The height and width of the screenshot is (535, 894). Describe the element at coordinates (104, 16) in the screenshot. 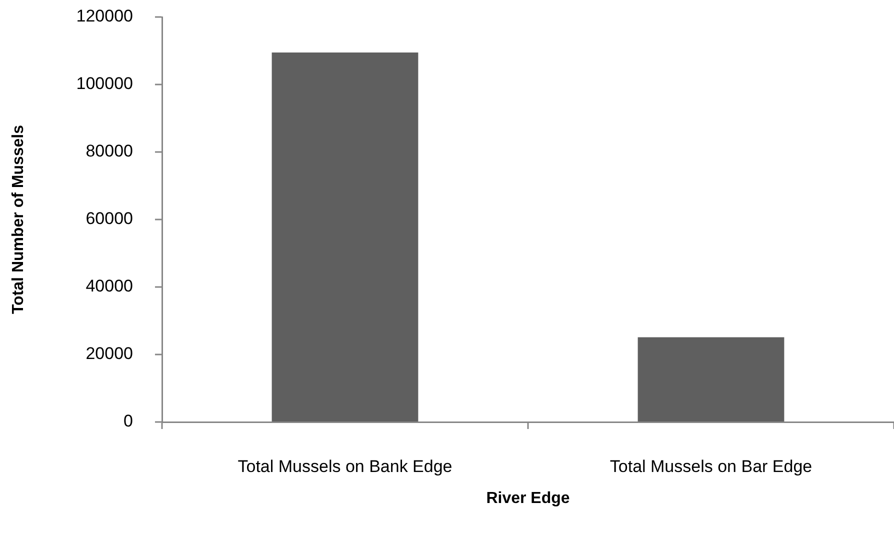

I see `y-tick-label: 120000` at that location.